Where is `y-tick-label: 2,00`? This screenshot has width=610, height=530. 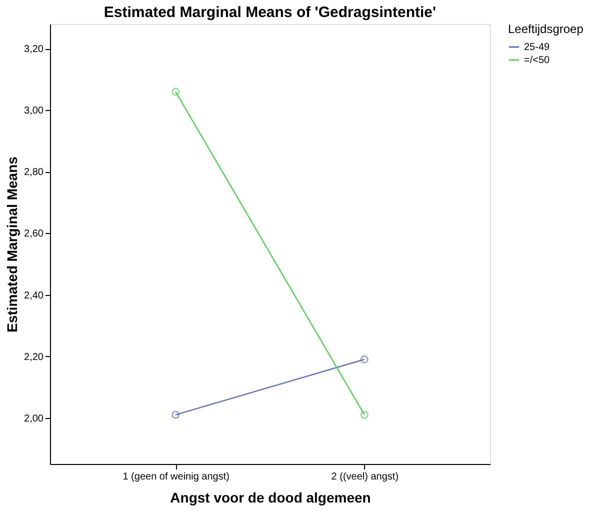 y-tick-label: 2,00 is located at coordinates (34, 418).